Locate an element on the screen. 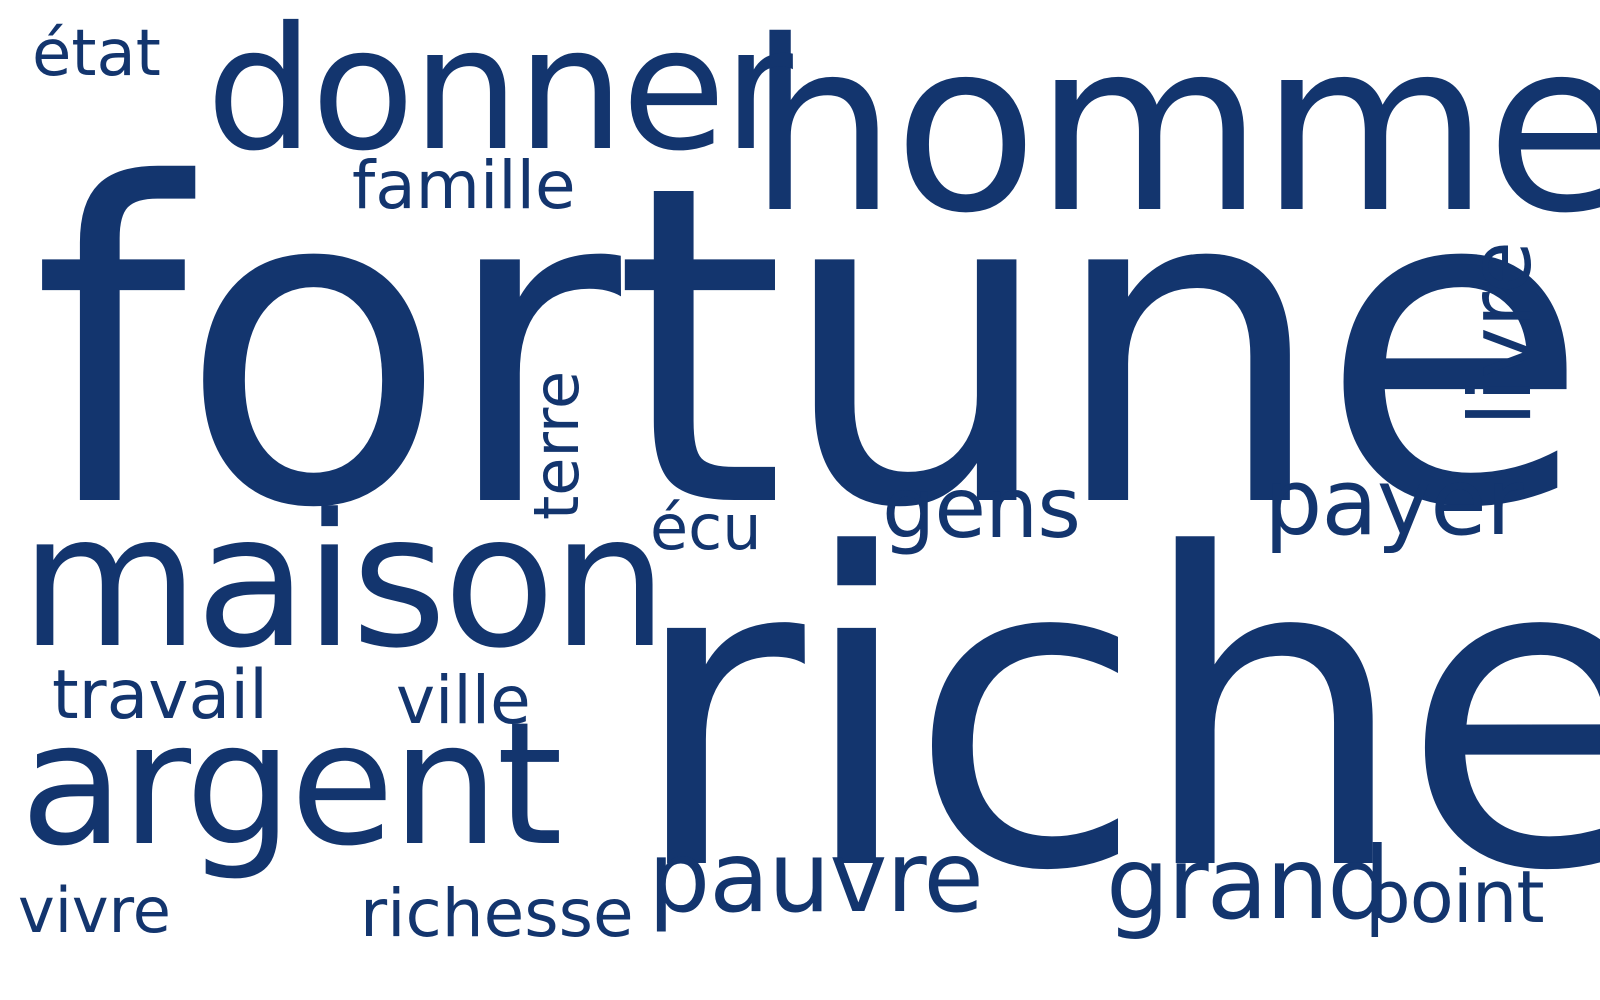 The height and width of the screenshot is (1000, 1600). word-homme: homme is located at coordinates (1174, 132).